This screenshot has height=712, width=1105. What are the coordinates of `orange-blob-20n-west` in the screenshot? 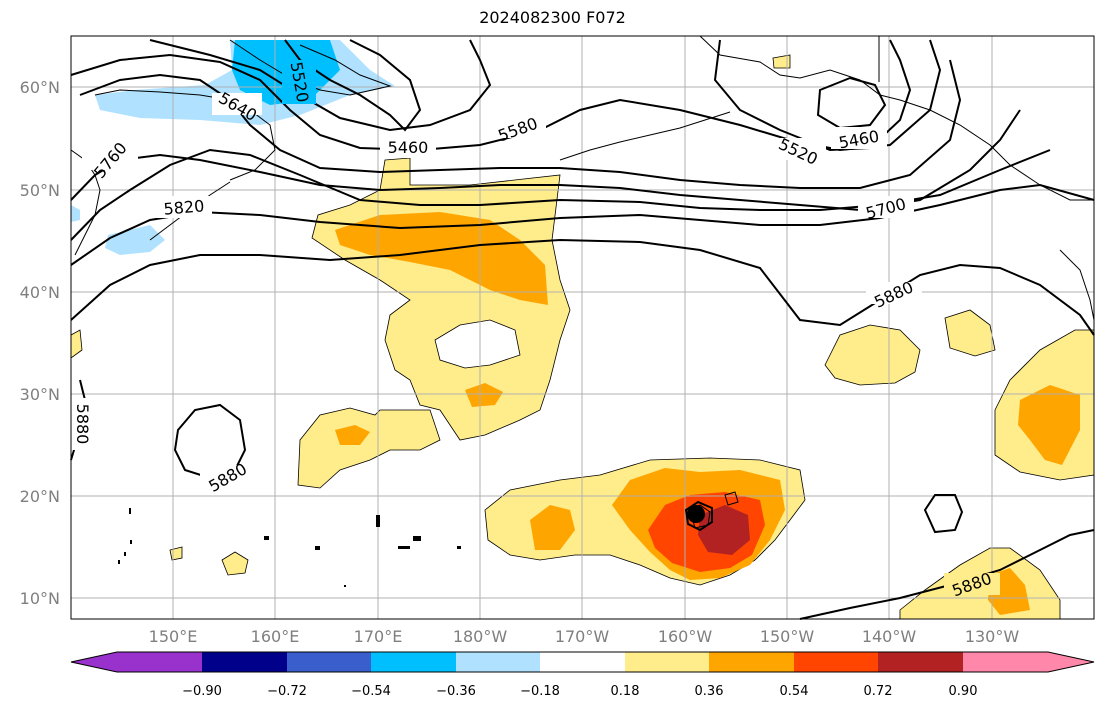 It's located at (552, 527).